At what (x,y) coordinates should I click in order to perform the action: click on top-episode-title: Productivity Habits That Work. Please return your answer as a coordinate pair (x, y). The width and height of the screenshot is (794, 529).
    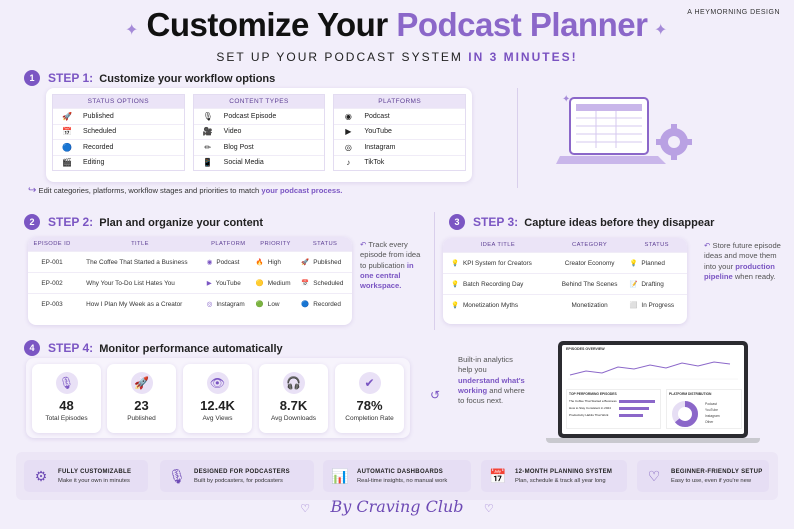
    Looking at the image, I should click on (589, 415).